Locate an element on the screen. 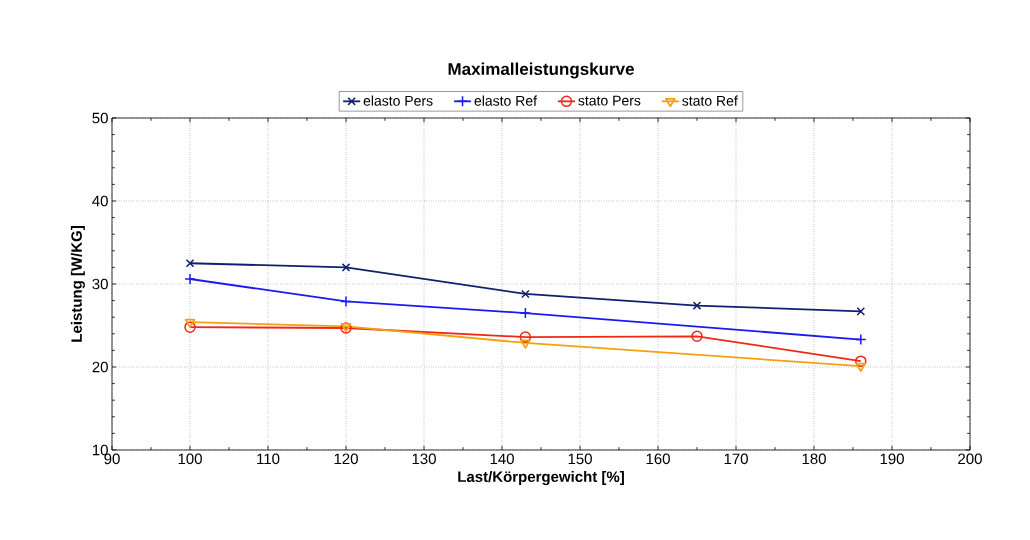 The width and height of the screenshot is (1030, 540). chart-title: Maximalleistungskurve is located at coordinates (541, 70).